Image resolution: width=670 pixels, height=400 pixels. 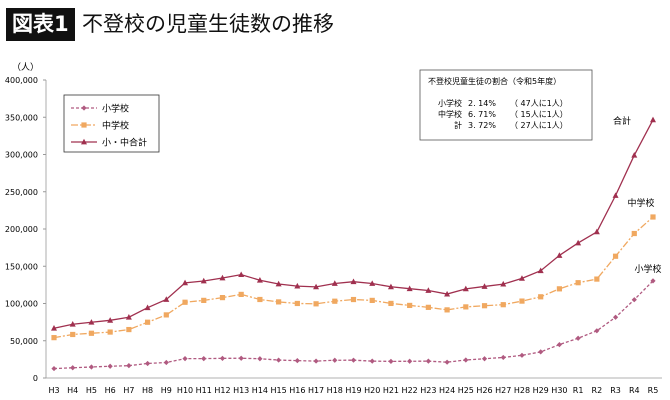 What do you see at coordinates (559, 390) in the screenshot?
I see `x-tick-label: H30` at bounding box center [559, 390].